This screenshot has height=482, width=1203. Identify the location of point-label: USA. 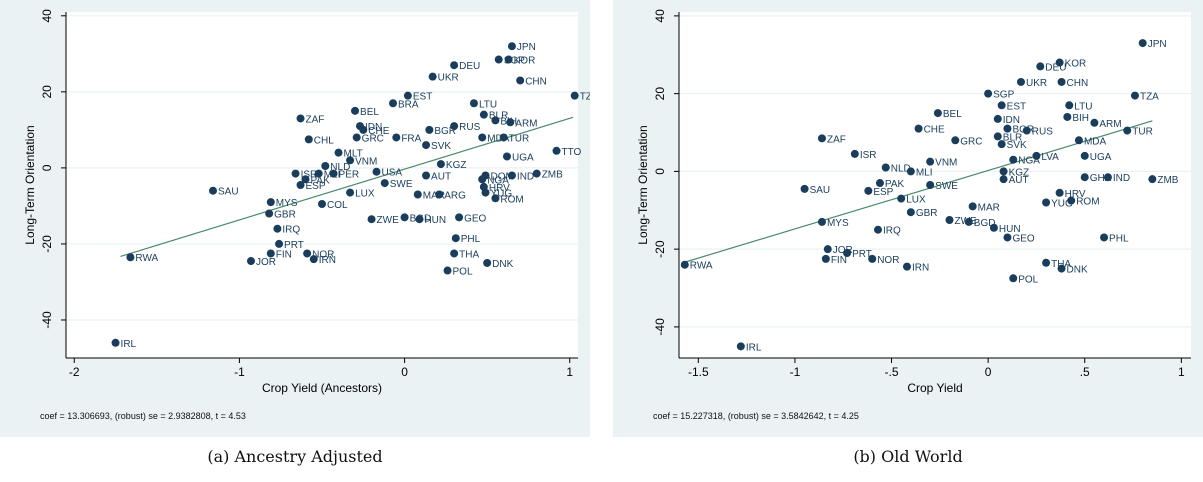
(392, 173).